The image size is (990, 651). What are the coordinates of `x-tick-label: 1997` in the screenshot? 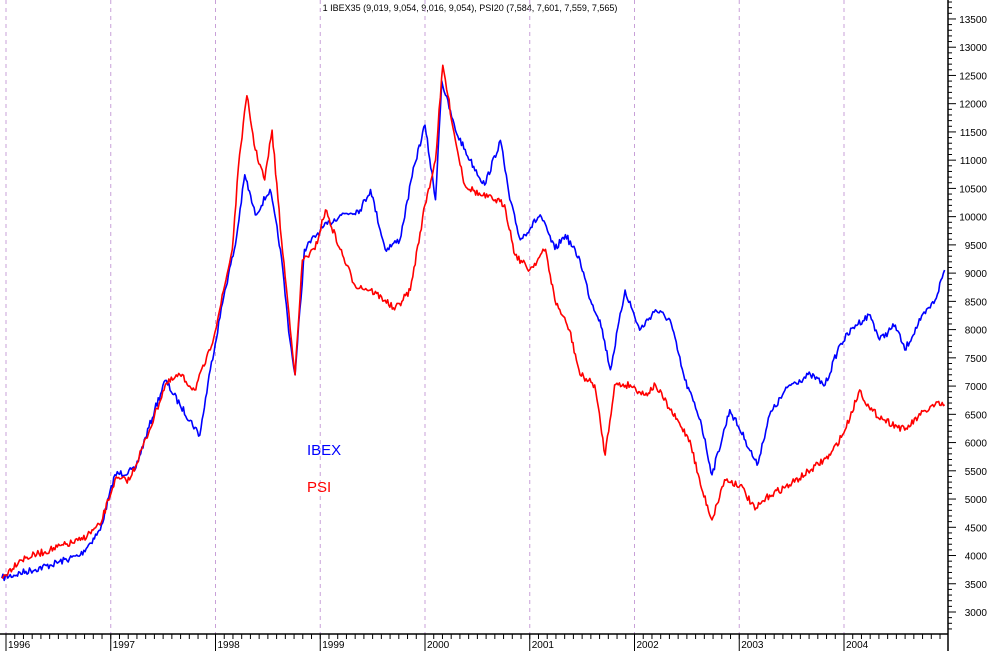 It's located at (124, 645).